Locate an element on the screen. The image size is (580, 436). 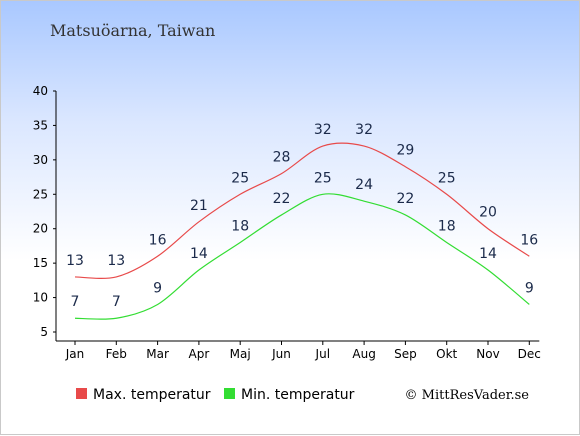
y-tick-label: 5 is located at coordinates (44, 332).